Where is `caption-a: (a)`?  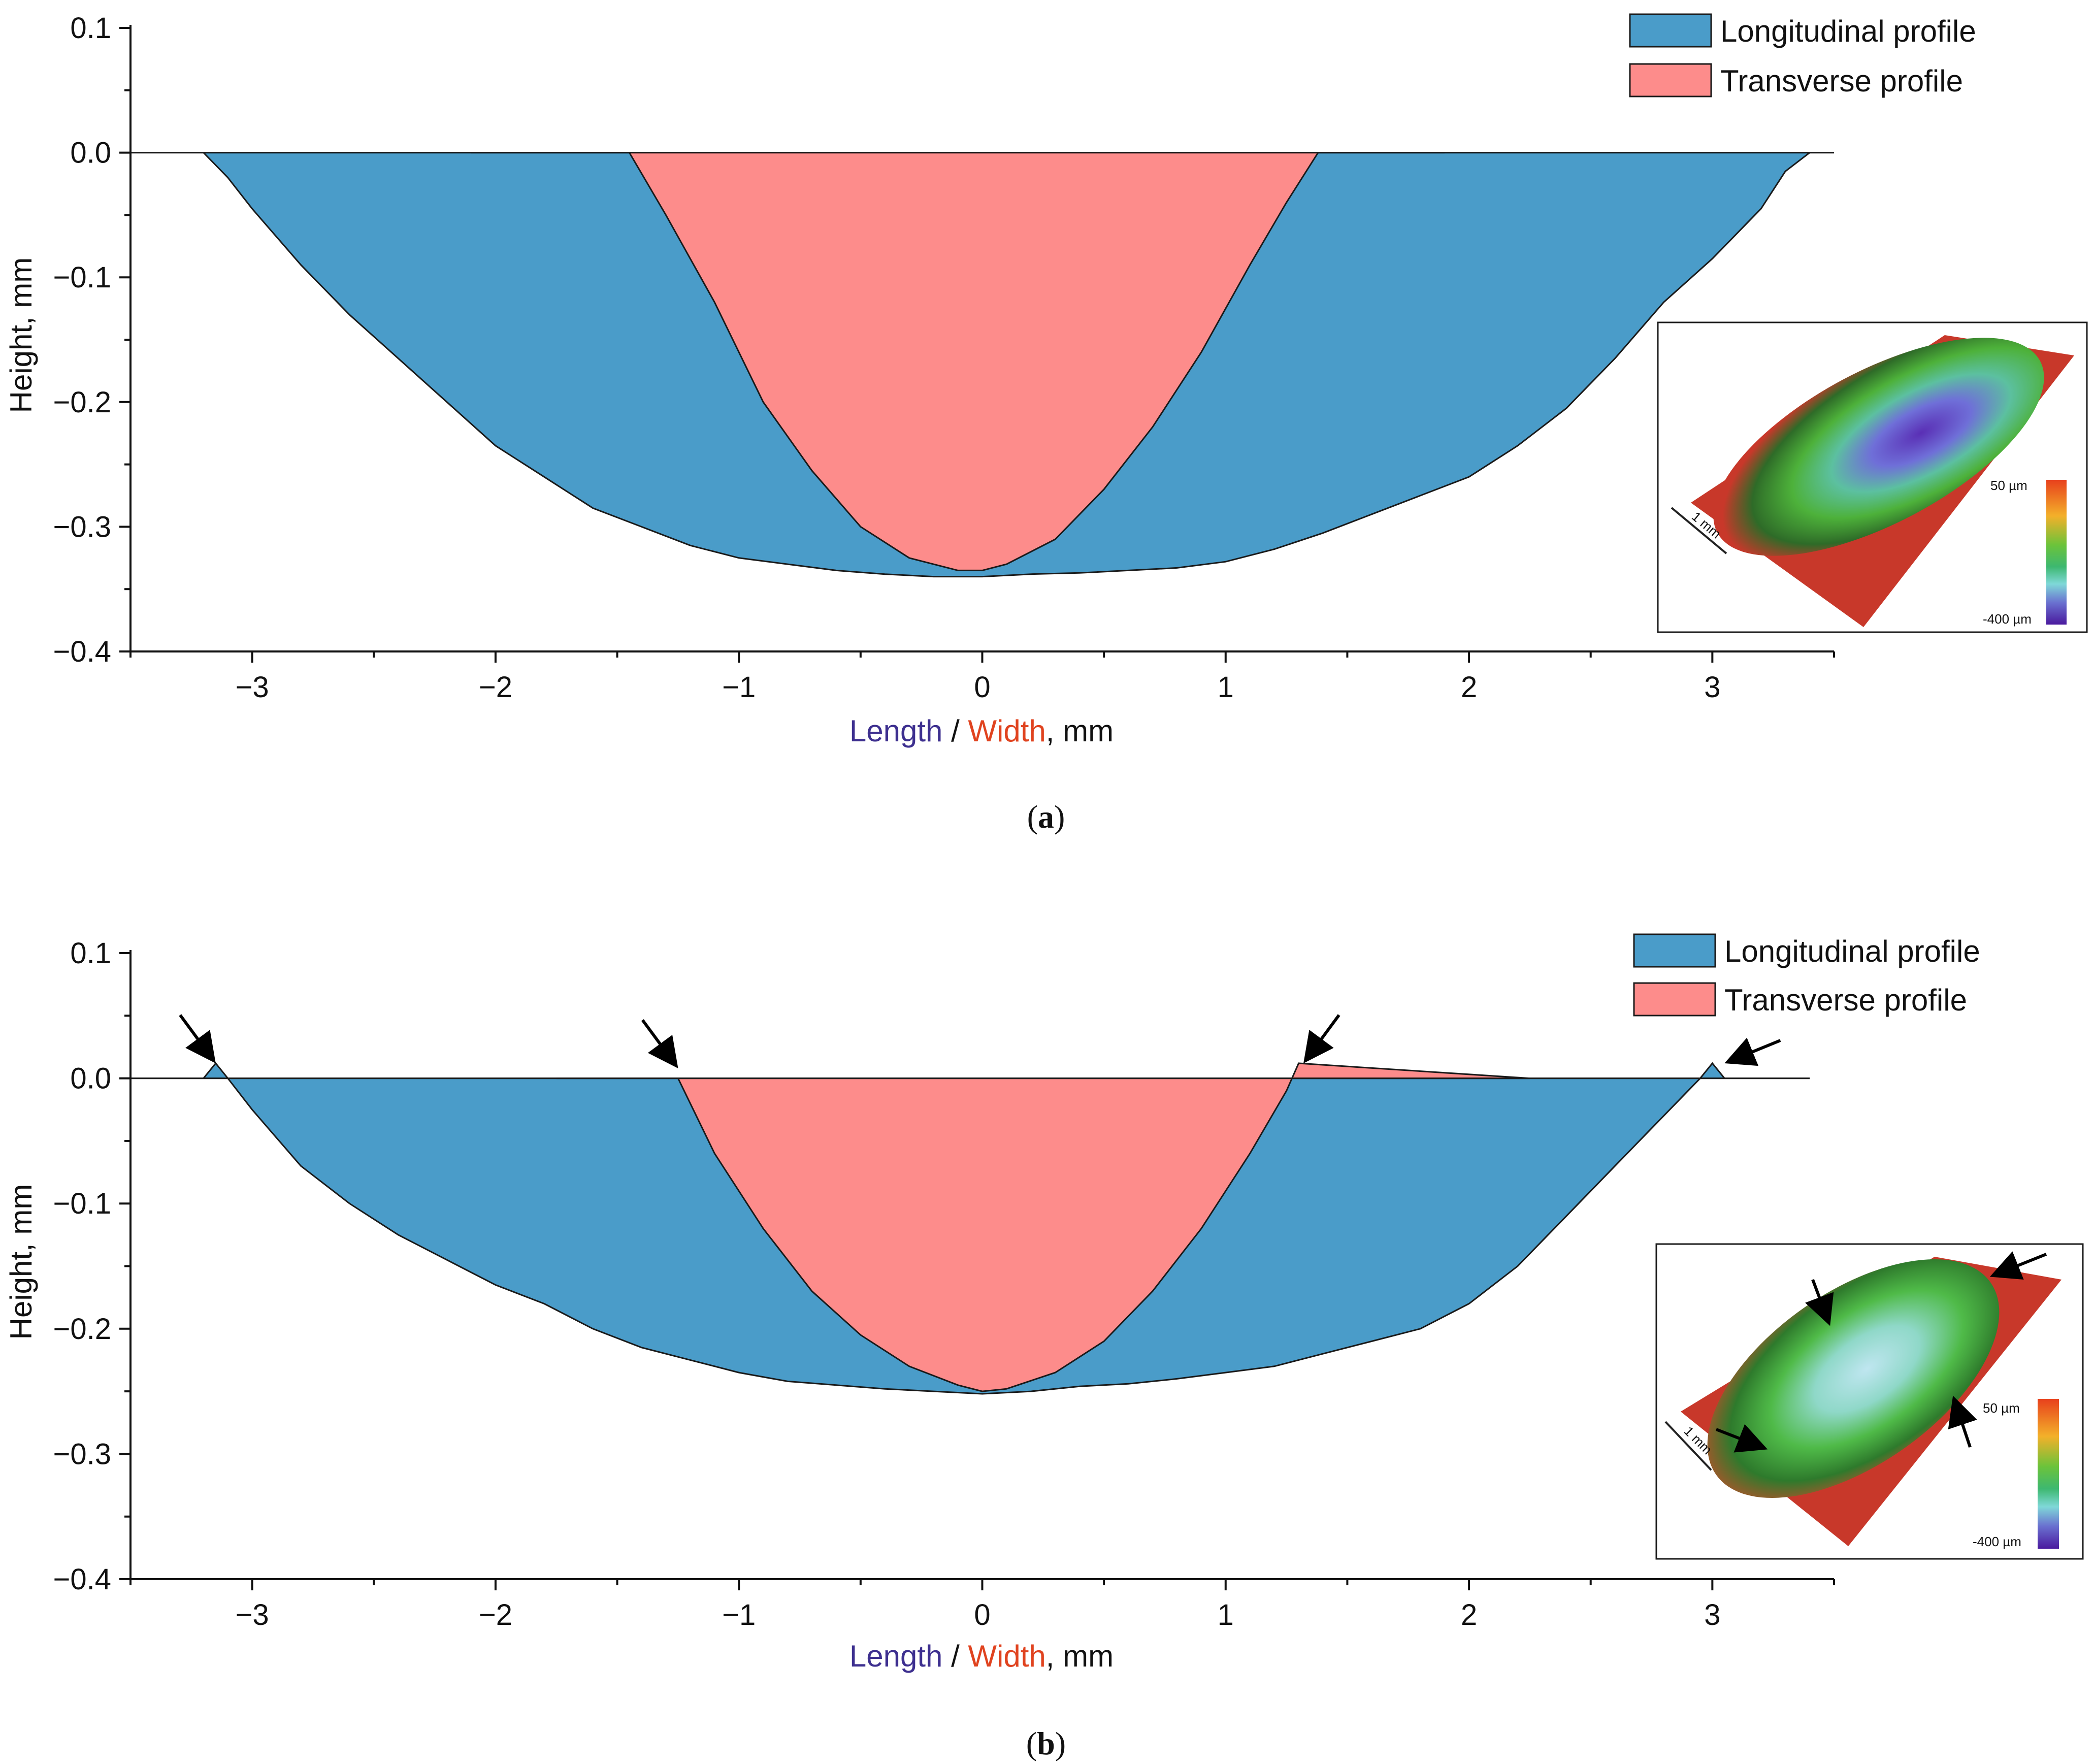 caption-a: (a) is located at coordinates (1046, 817).